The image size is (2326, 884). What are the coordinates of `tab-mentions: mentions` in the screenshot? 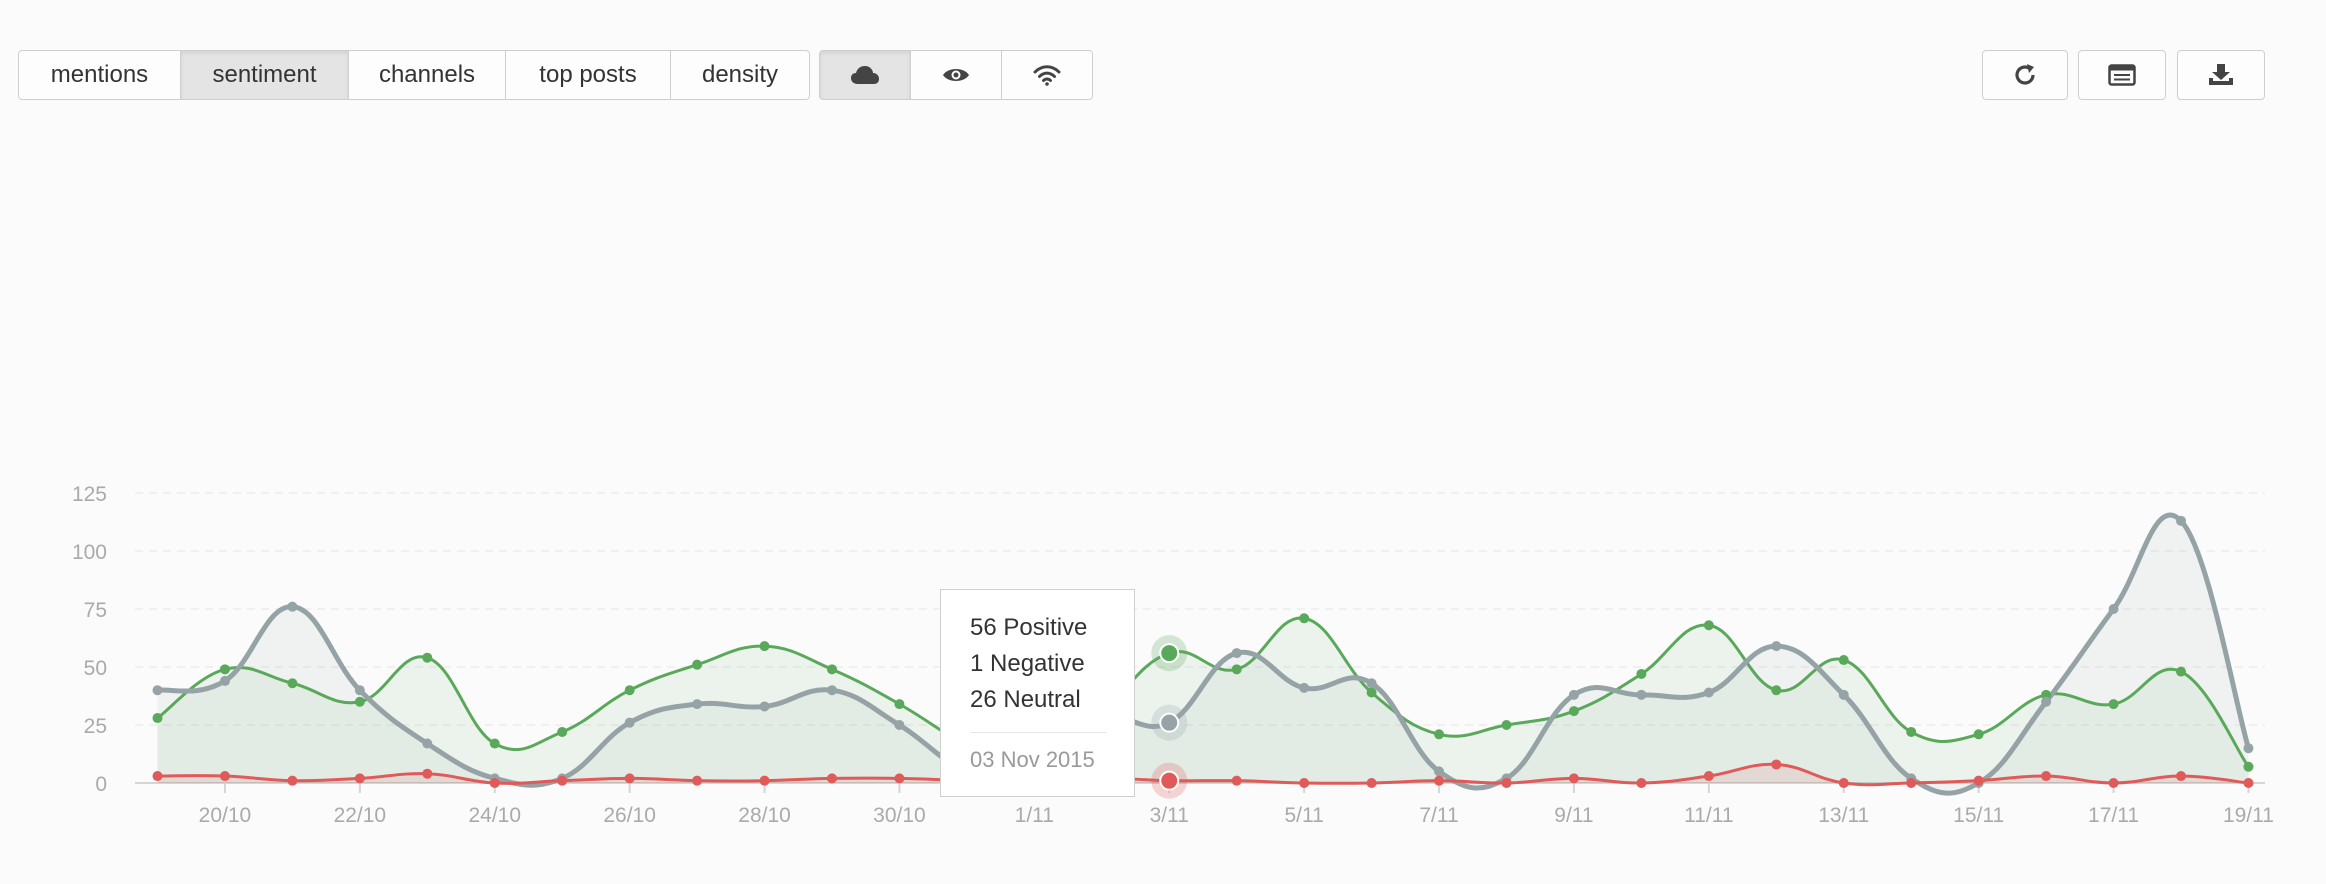 It's located at (99, 75).